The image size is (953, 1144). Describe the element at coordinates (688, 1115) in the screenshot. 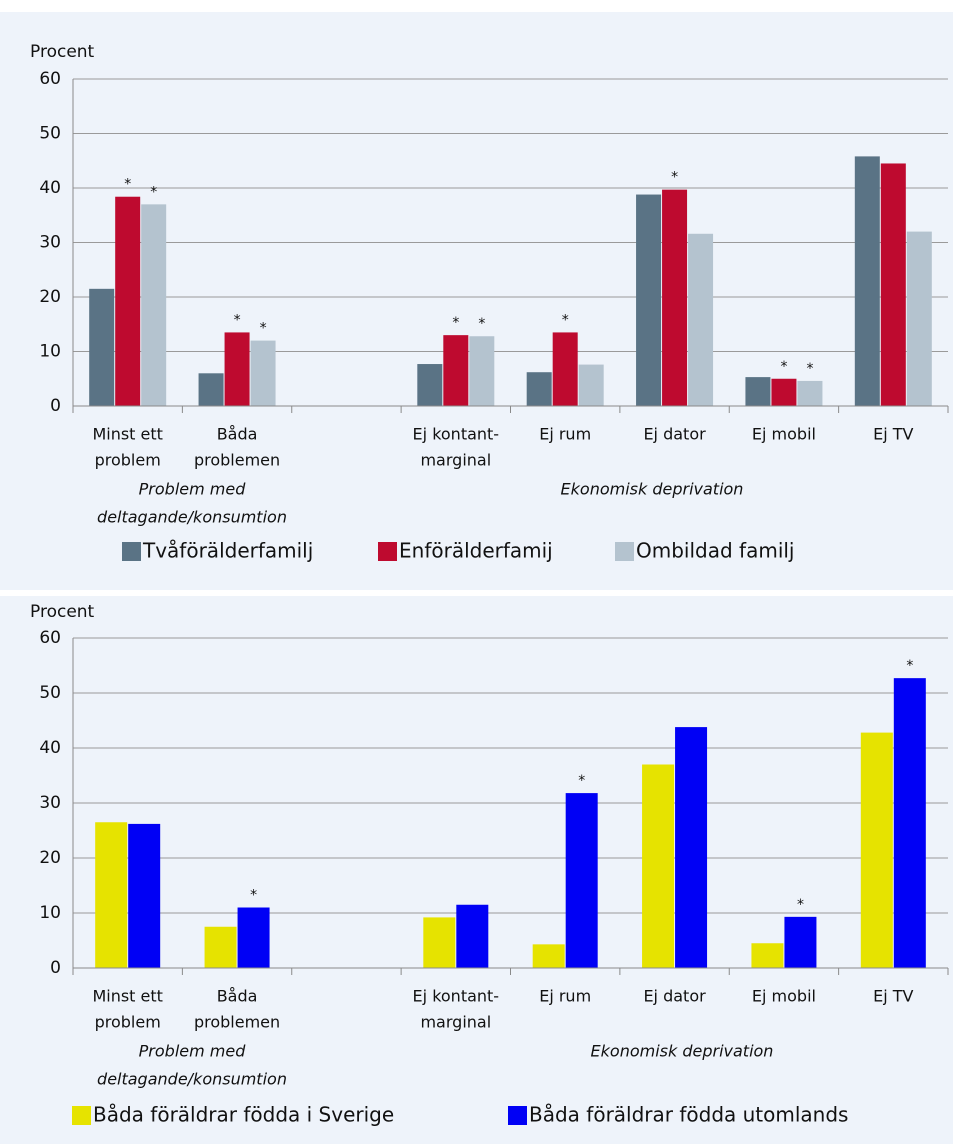

I see `legend-label: Båda föräldrar födda utomlands` at that location.